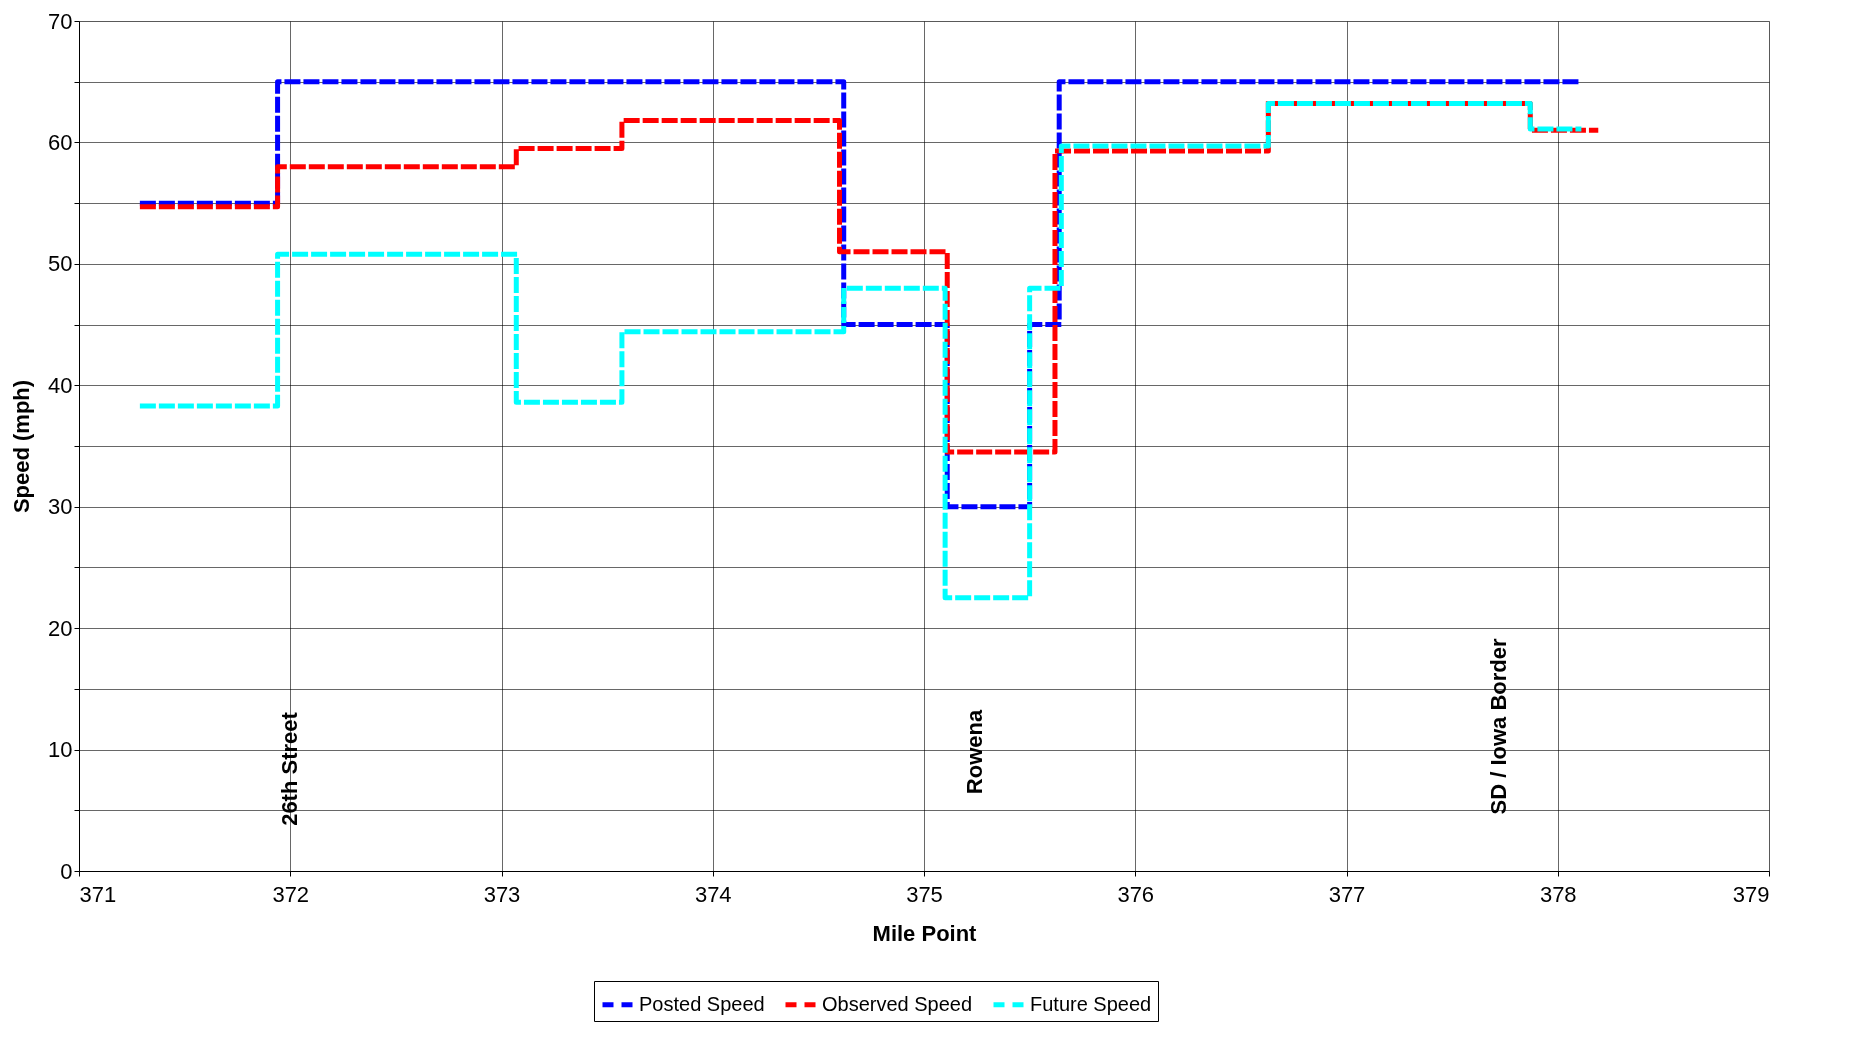  I want to click on annotation: SD / Iowa Border, so click(1498, 726).